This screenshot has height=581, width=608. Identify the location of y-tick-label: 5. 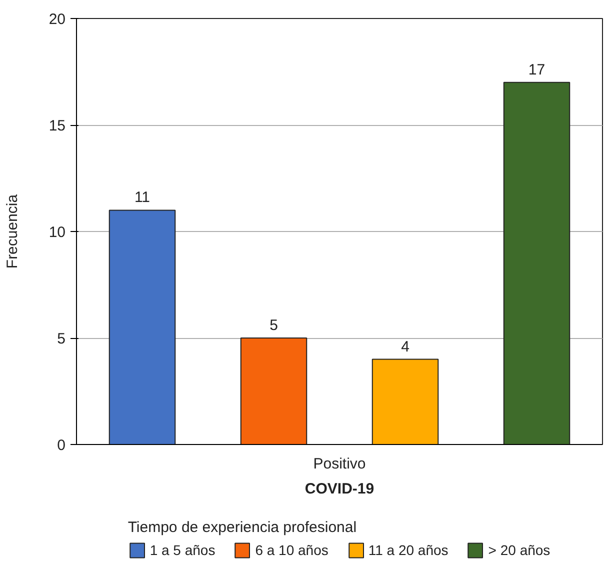
(61, 339).